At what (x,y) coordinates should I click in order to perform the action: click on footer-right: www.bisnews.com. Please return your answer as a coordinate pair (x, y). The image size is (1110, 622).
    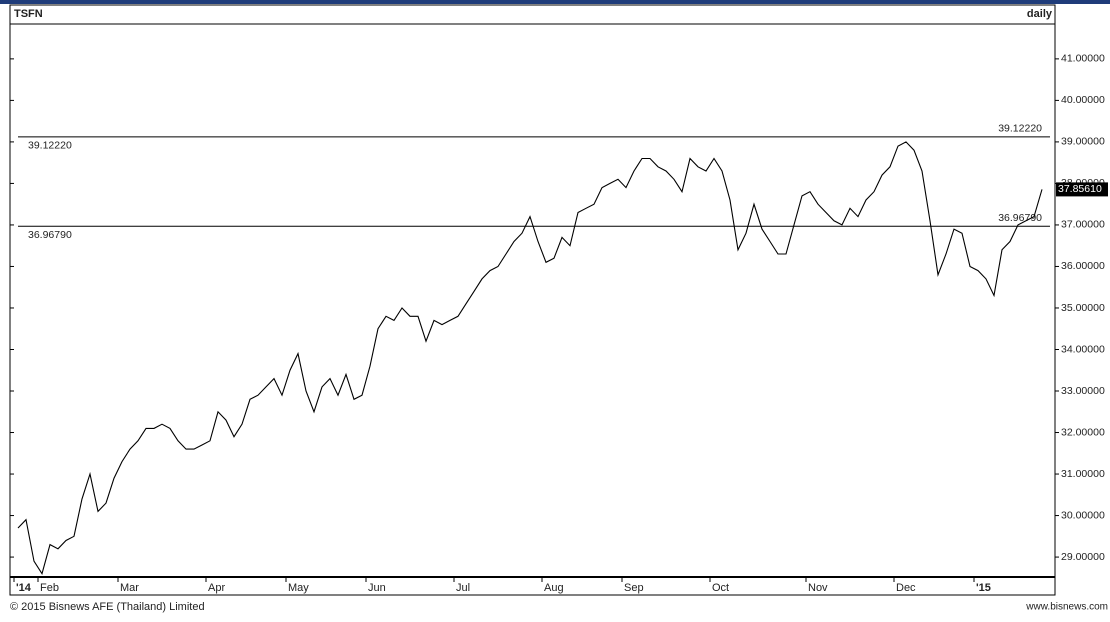
    Looking at the image, I should click on (1066, 607).